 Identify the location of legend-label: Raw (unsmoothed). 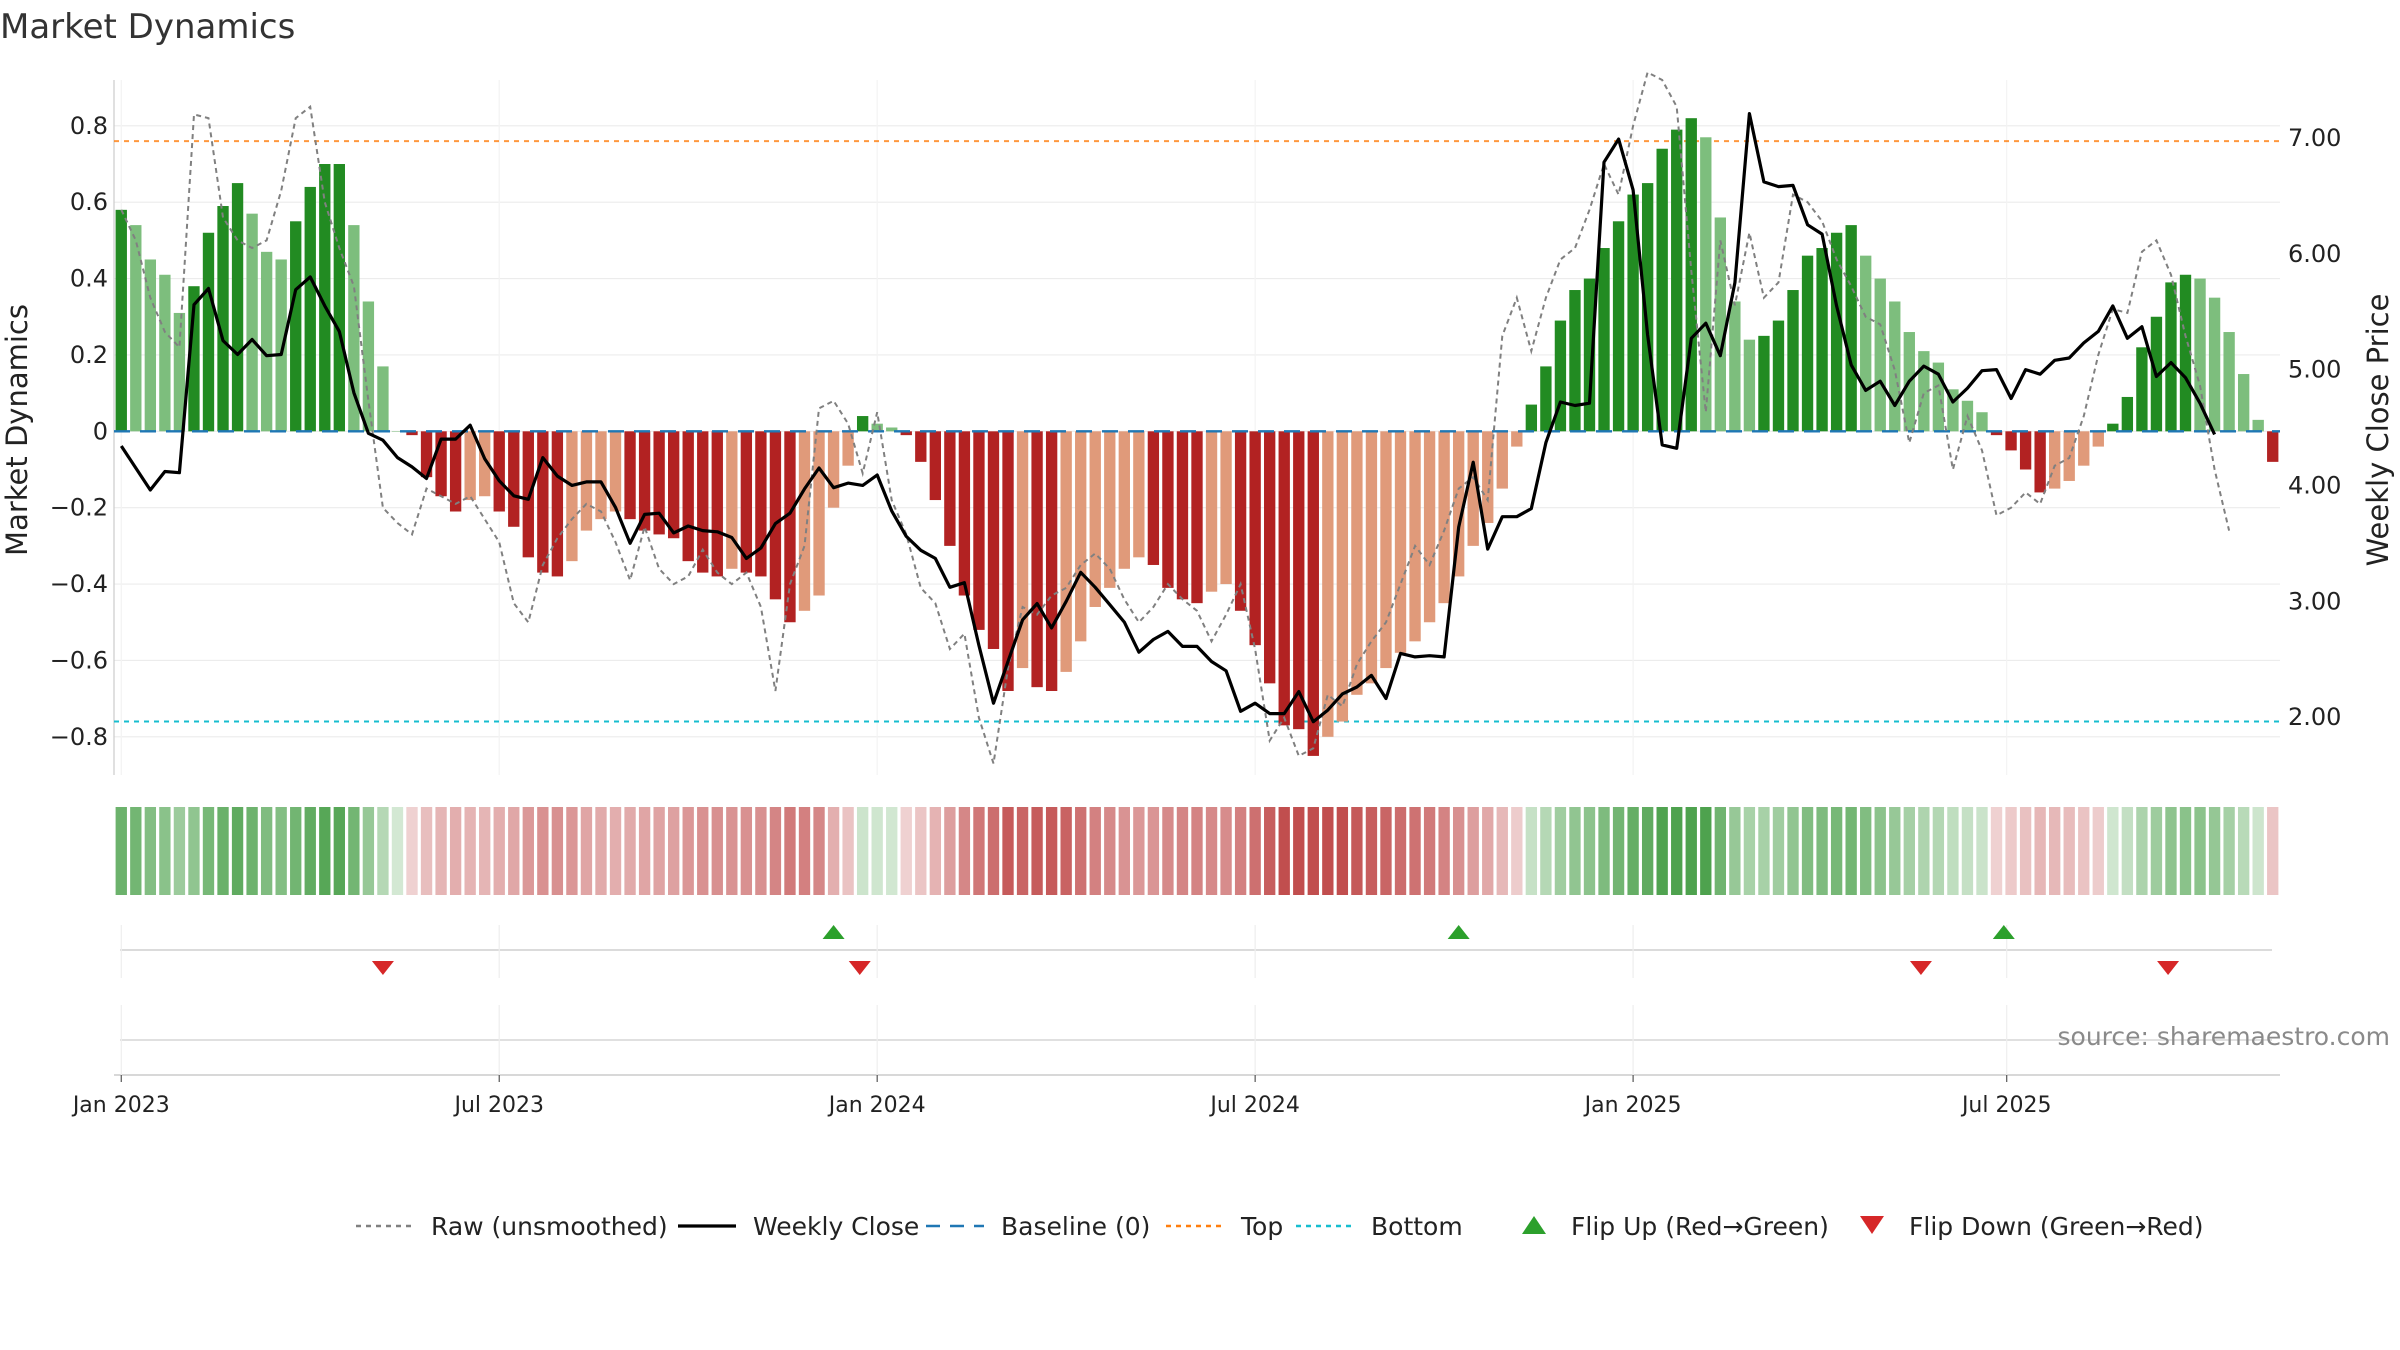
(549, 1226).